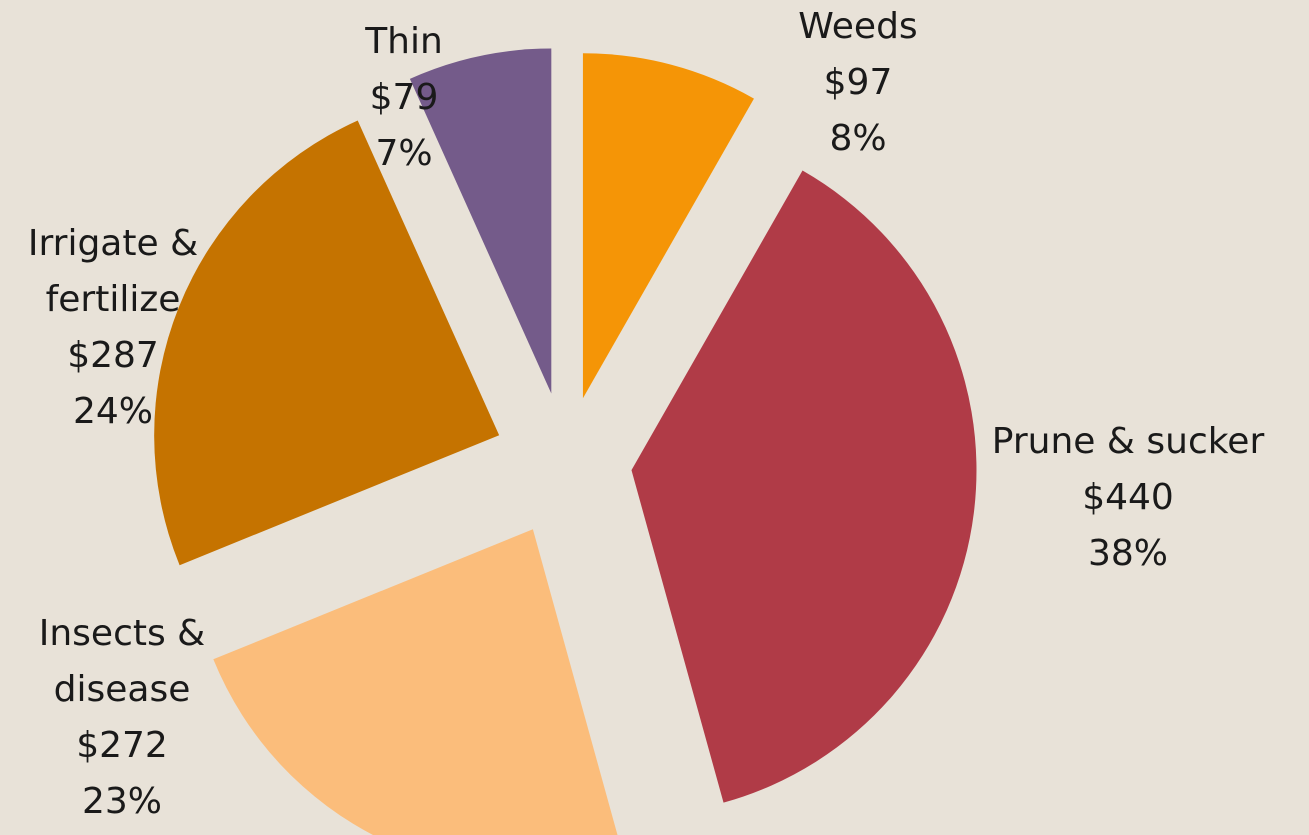 The width and height of the screenshot is (1309, 835). Describe the element at coordinates (480, 221) in the screenshot. I see `pie-slice-thin` at that location.